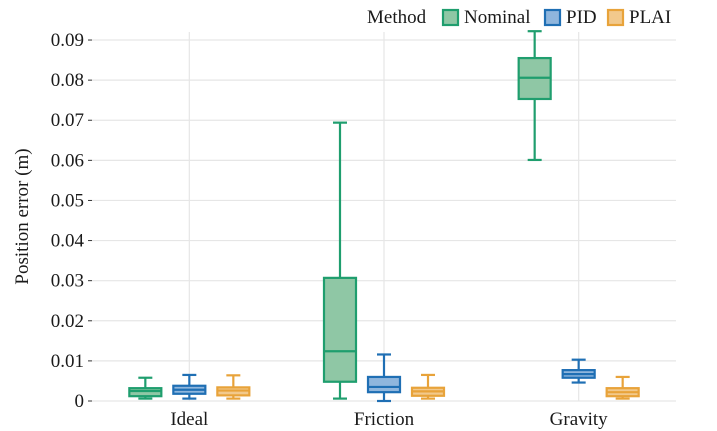 This screenshot has width=717, height=431. What do you see at coordinates (340, 260) in the screenshot?
I see `box-nominal-friction` at bounding box center [340, 260].